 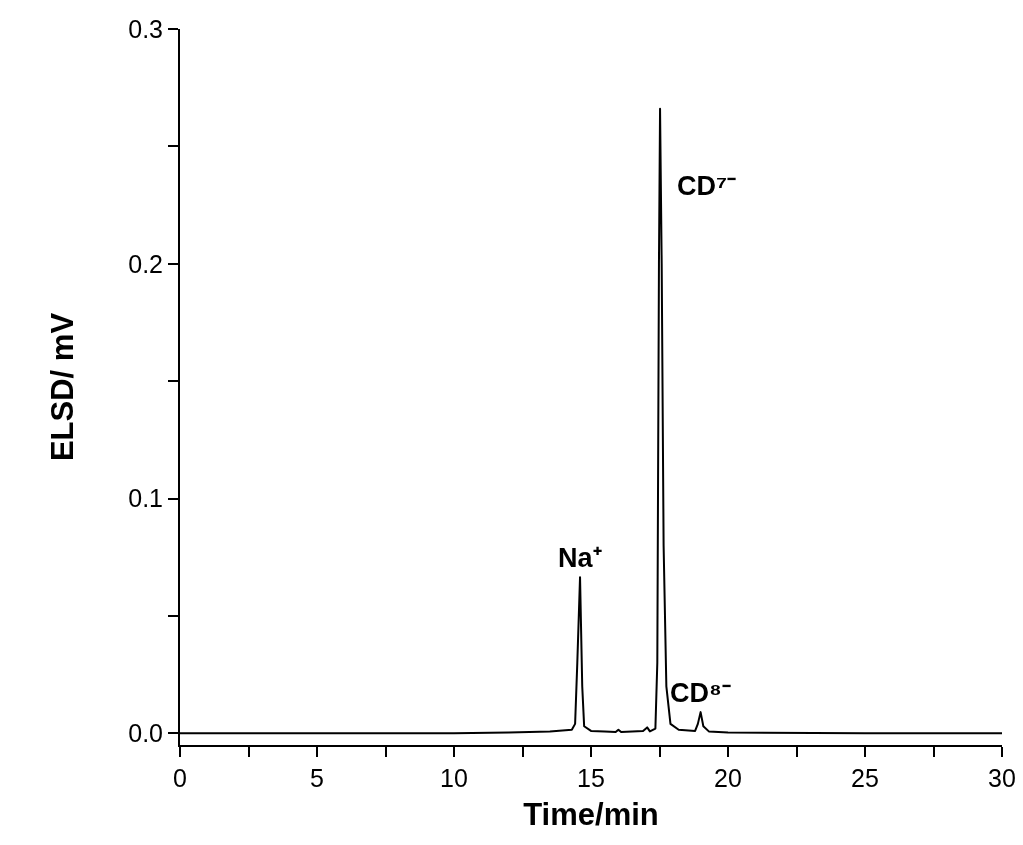 I want to click on y-tick-label: 0.2, so click(x=145, y=263).